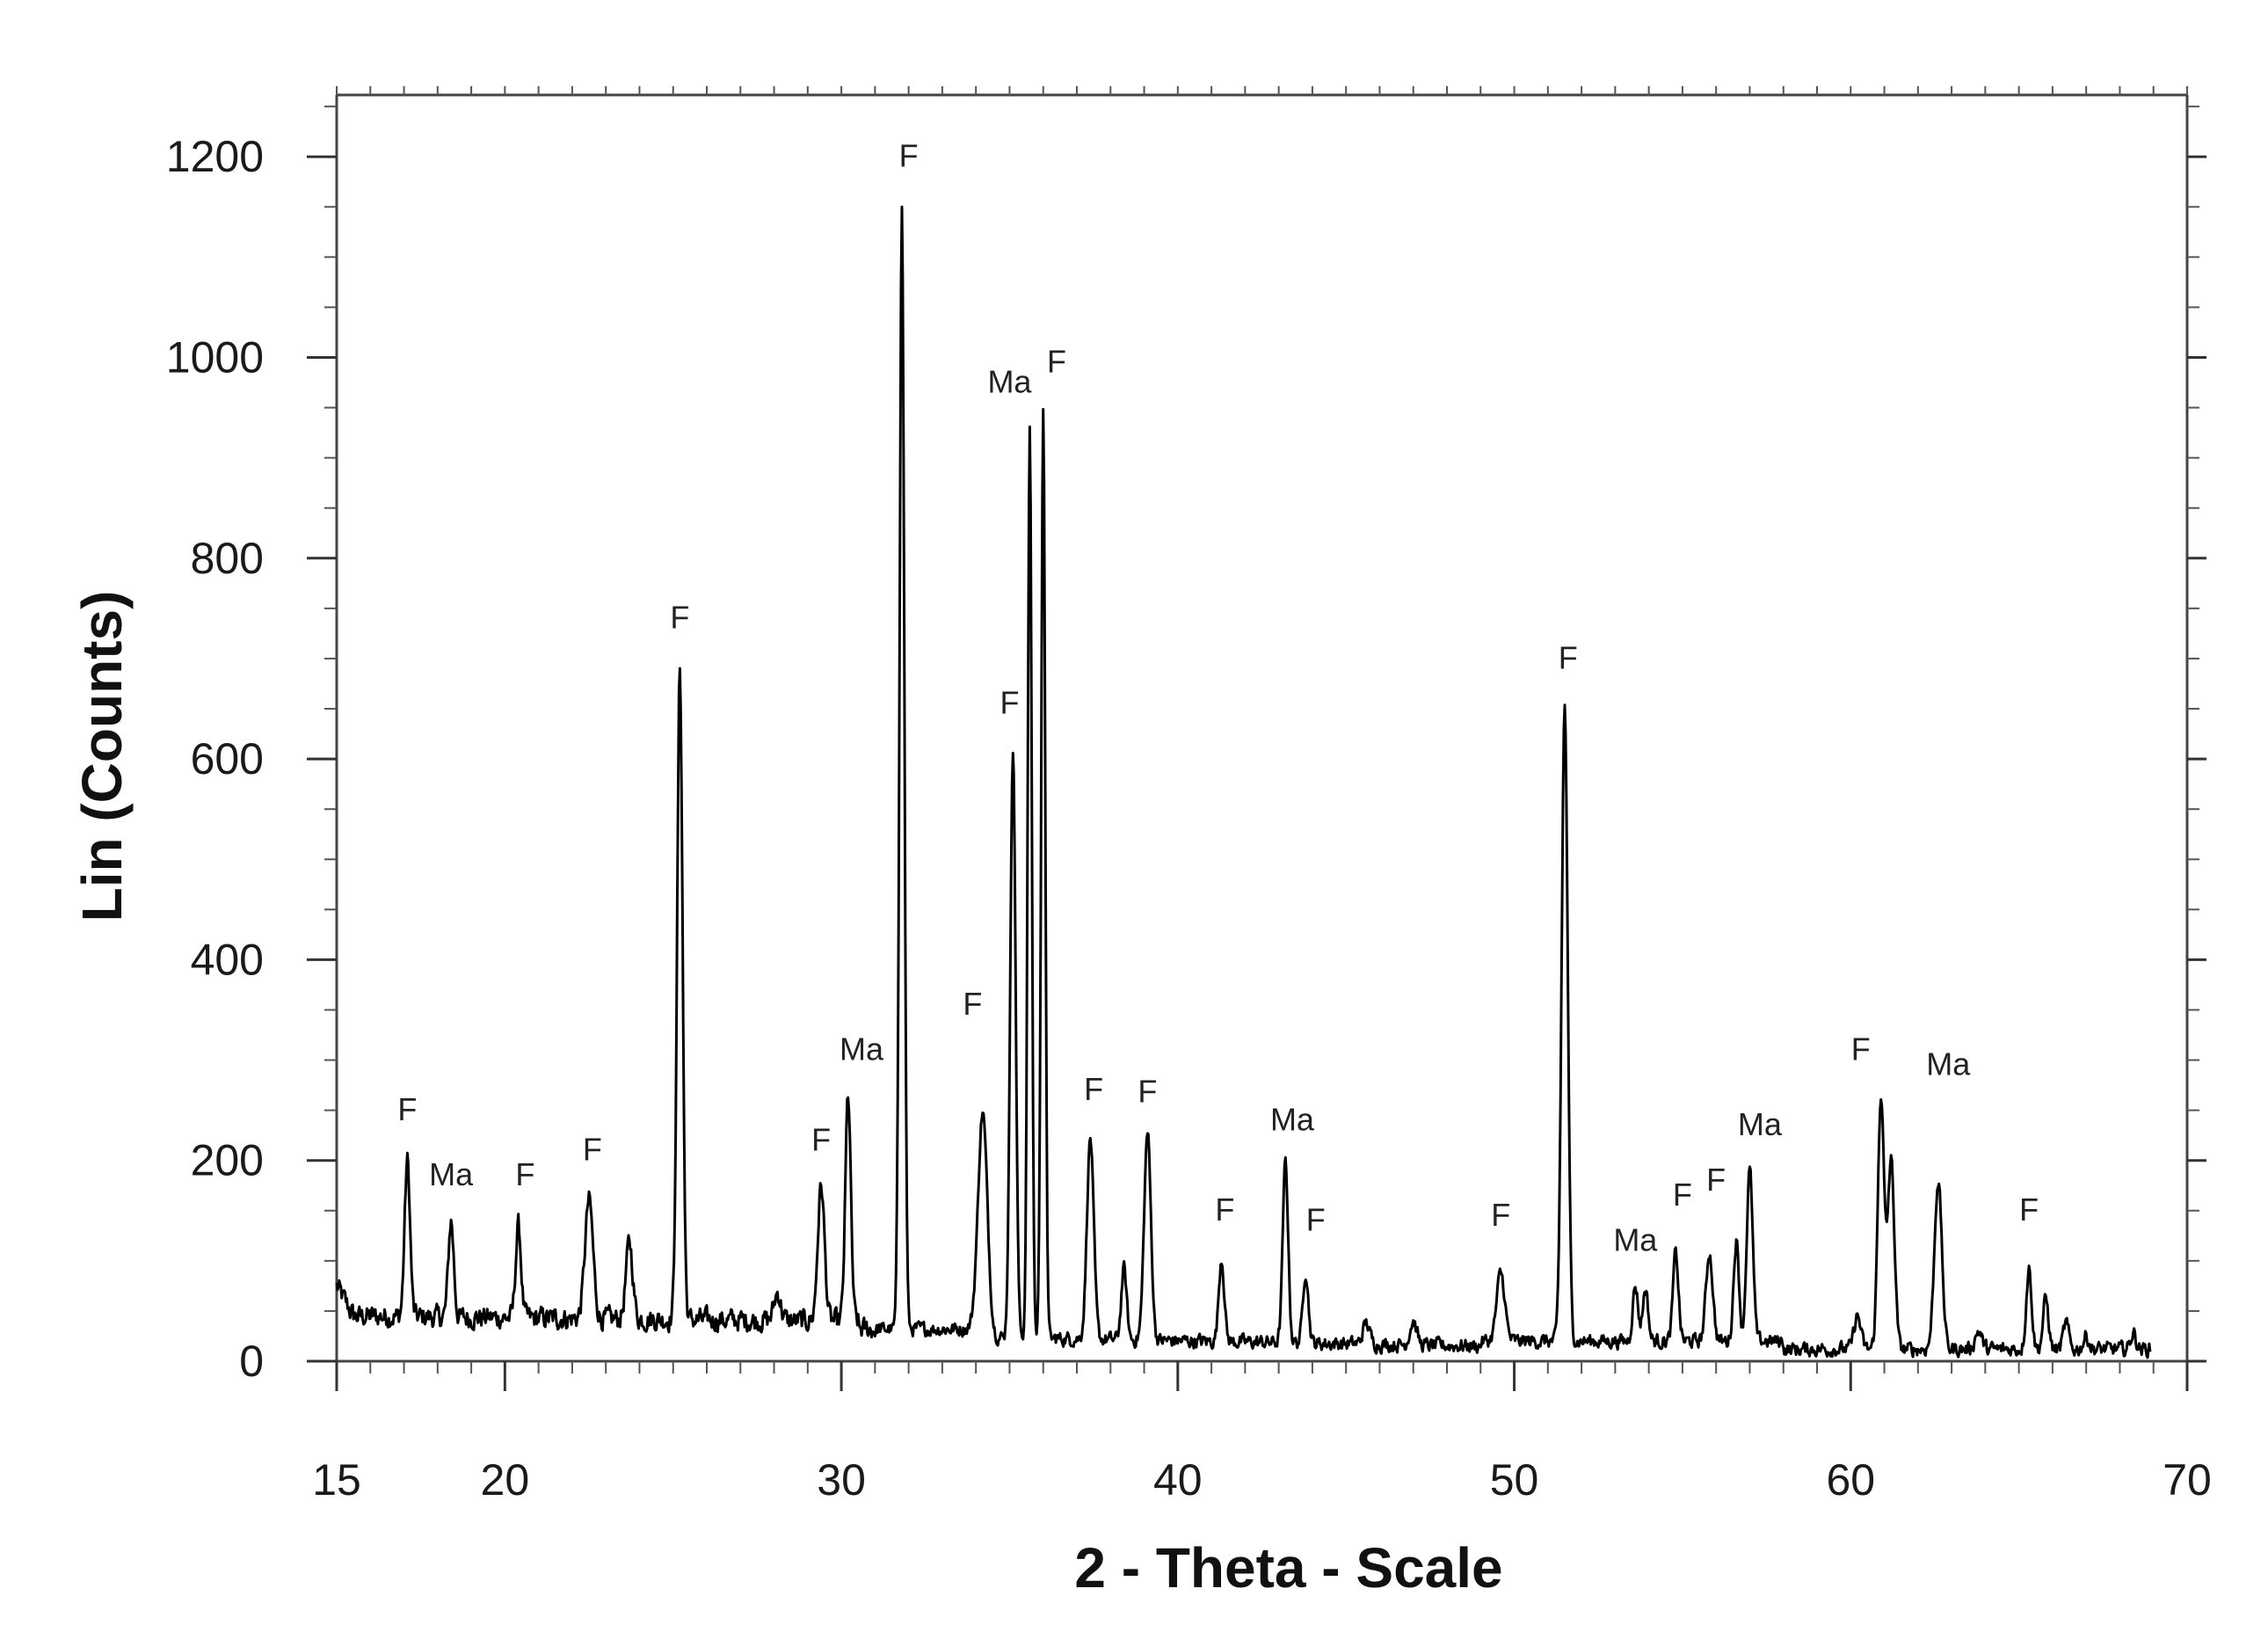  I want to click on y-tick-label: 1200, so click(215, 156).